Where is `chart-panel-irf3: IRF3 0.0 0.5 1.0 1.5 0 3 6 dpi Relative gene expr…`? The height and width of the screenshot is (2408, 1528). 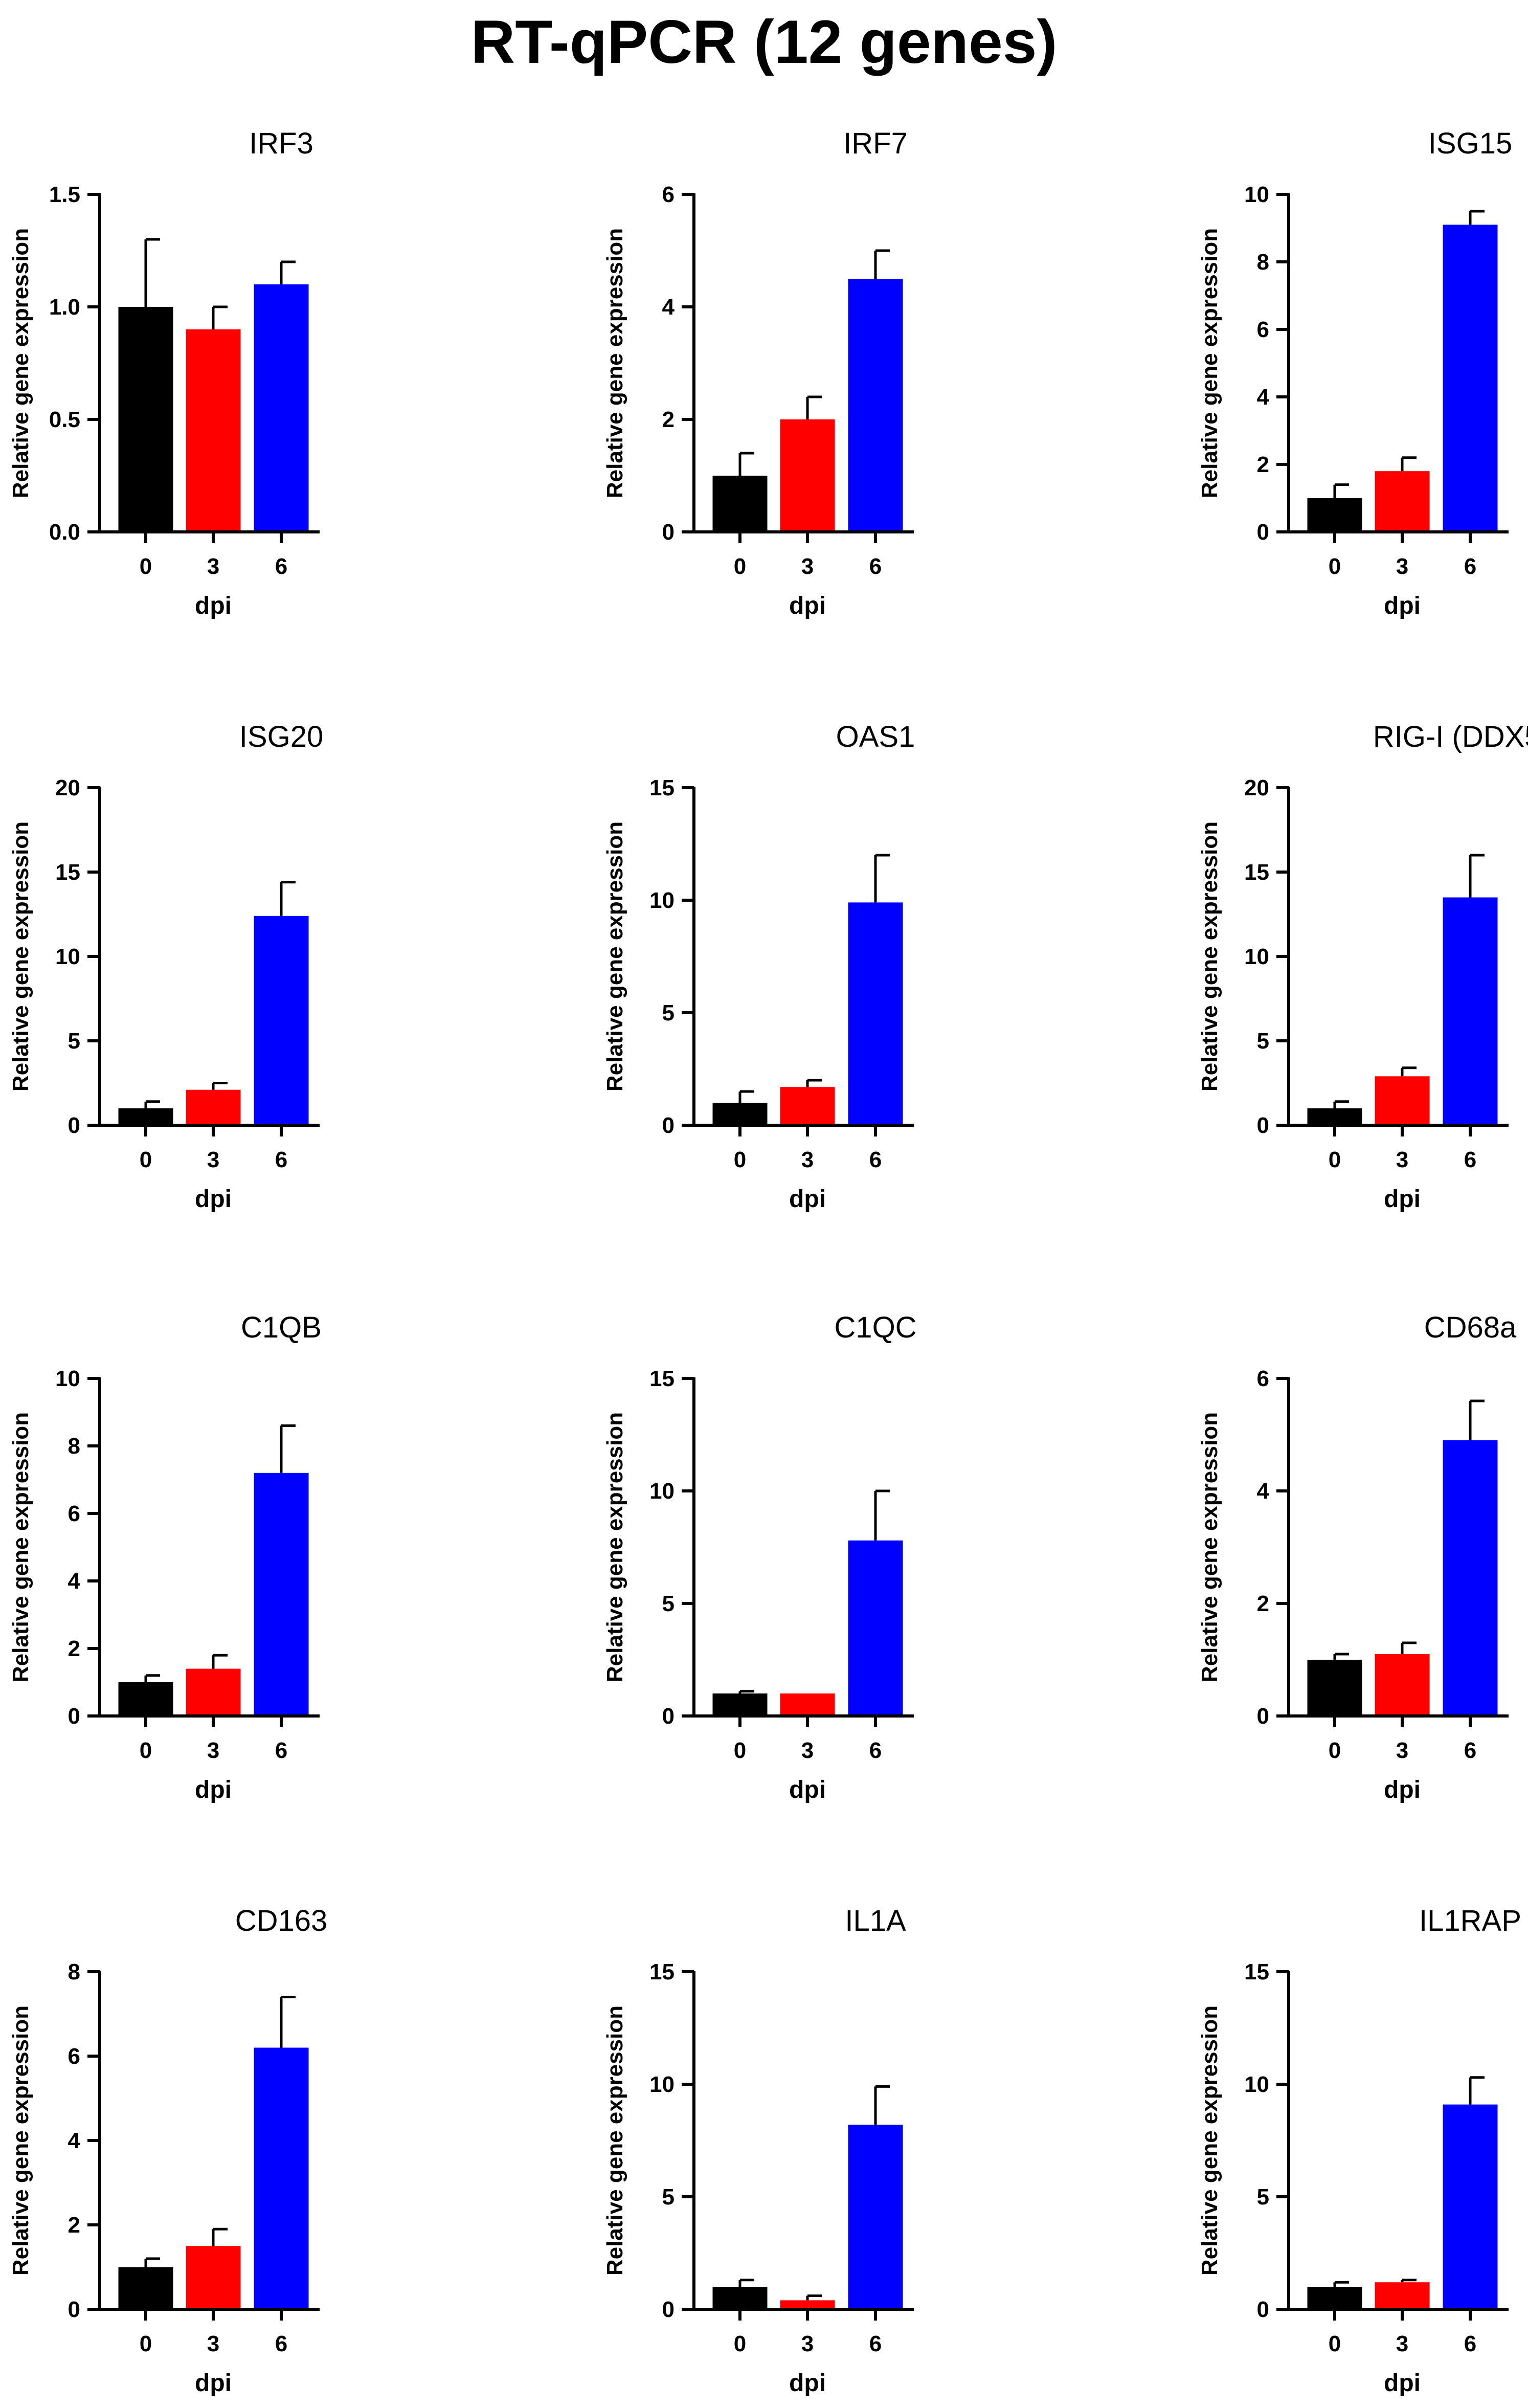 chart-panel-irf3: IRF3 0.0 0.5 1.0 1.5 0 3 6 dpi Relative gene expr… is located at coordinates (164, 373).